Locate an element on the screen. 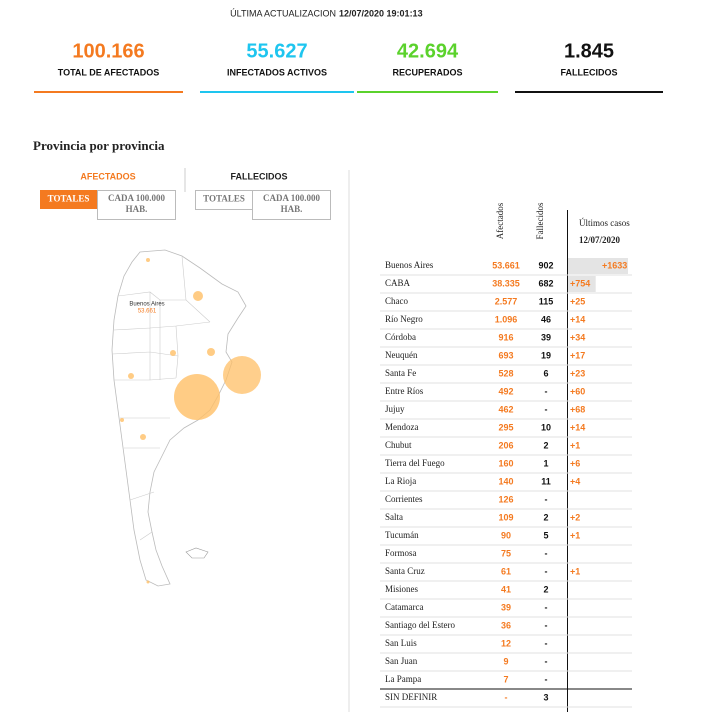 The image size is (702, 712). recent-value: +25 is located at coordinates (577, 301).